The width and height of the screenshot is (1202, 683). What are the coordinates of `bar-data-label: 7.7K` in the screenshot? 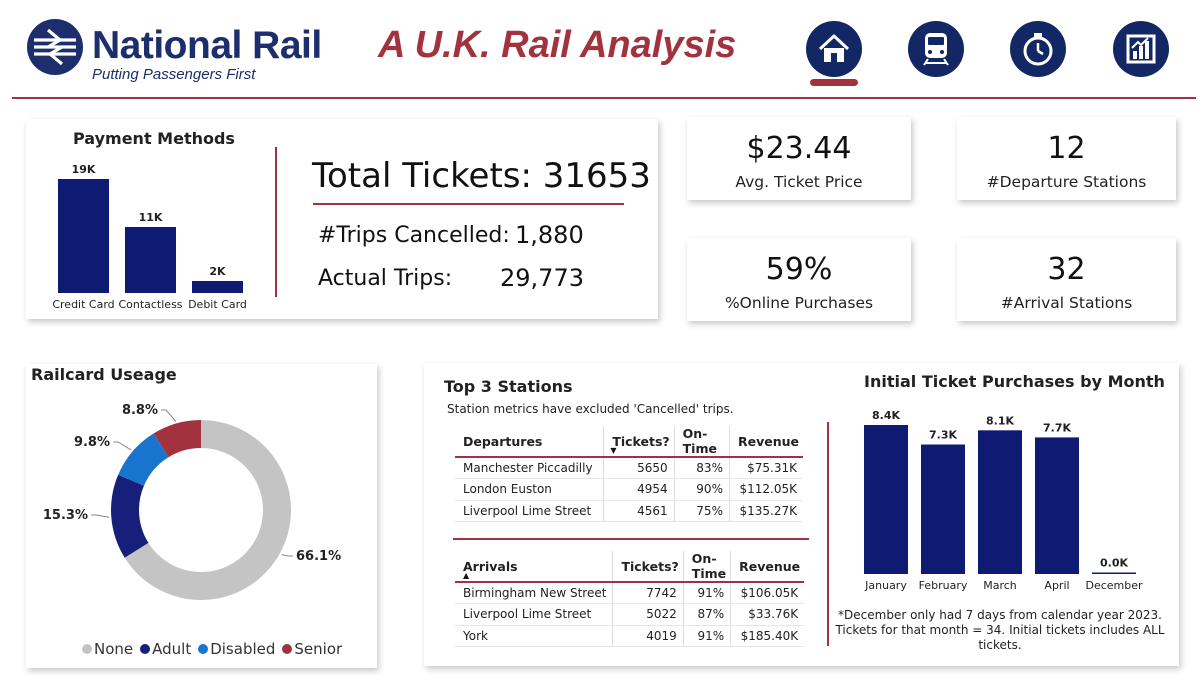 It's located at (1057, 427).